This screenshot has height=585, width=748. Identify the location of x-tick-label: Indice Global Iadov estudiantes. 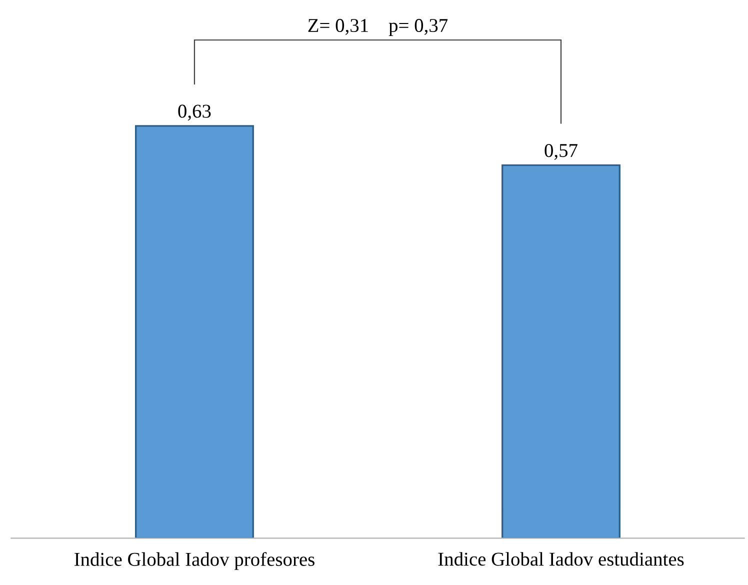
(561, 559).